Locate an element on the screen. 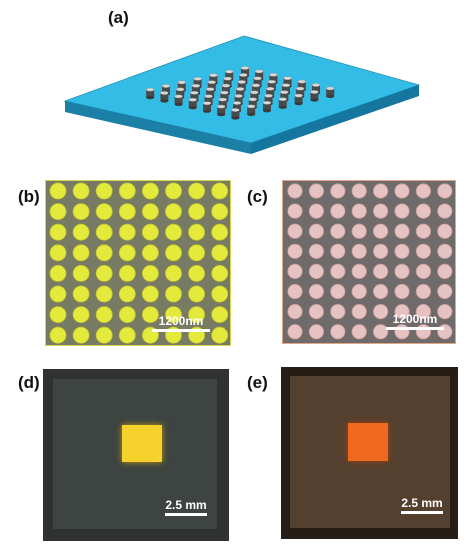  scale-bar-label-d: 2.5 mm is located at coordinates (186, 505).